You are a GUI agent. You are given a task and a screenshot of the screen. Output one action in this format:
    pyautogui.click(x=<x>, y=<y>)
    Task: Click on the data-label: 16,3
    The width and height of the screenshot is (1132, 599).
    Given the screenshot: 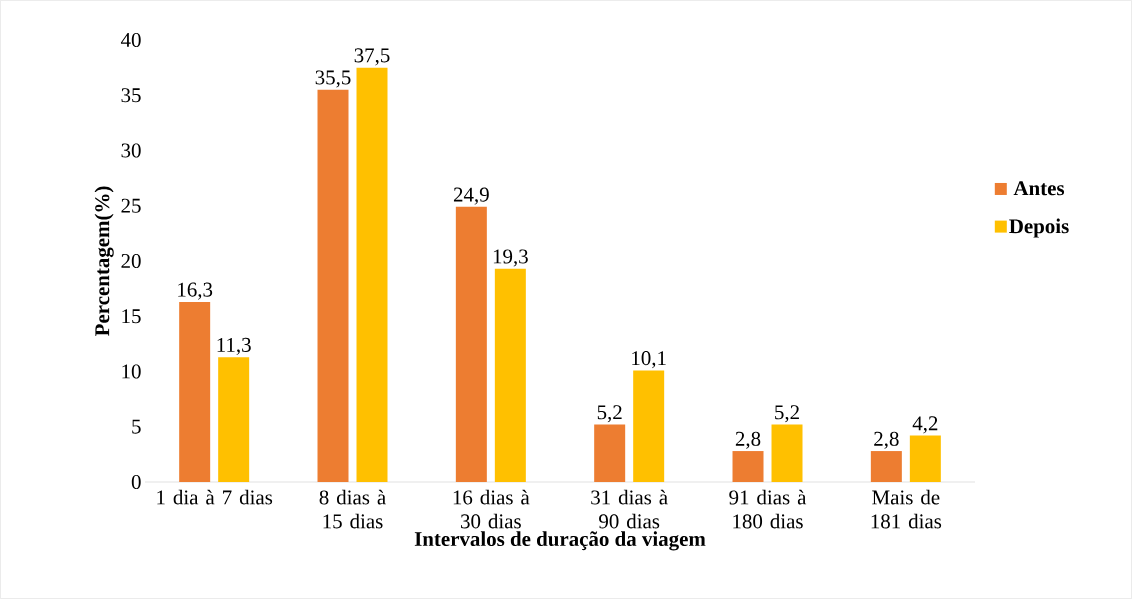 What is the action you would take?
    pyautogui.click(x=195, y=291)
    